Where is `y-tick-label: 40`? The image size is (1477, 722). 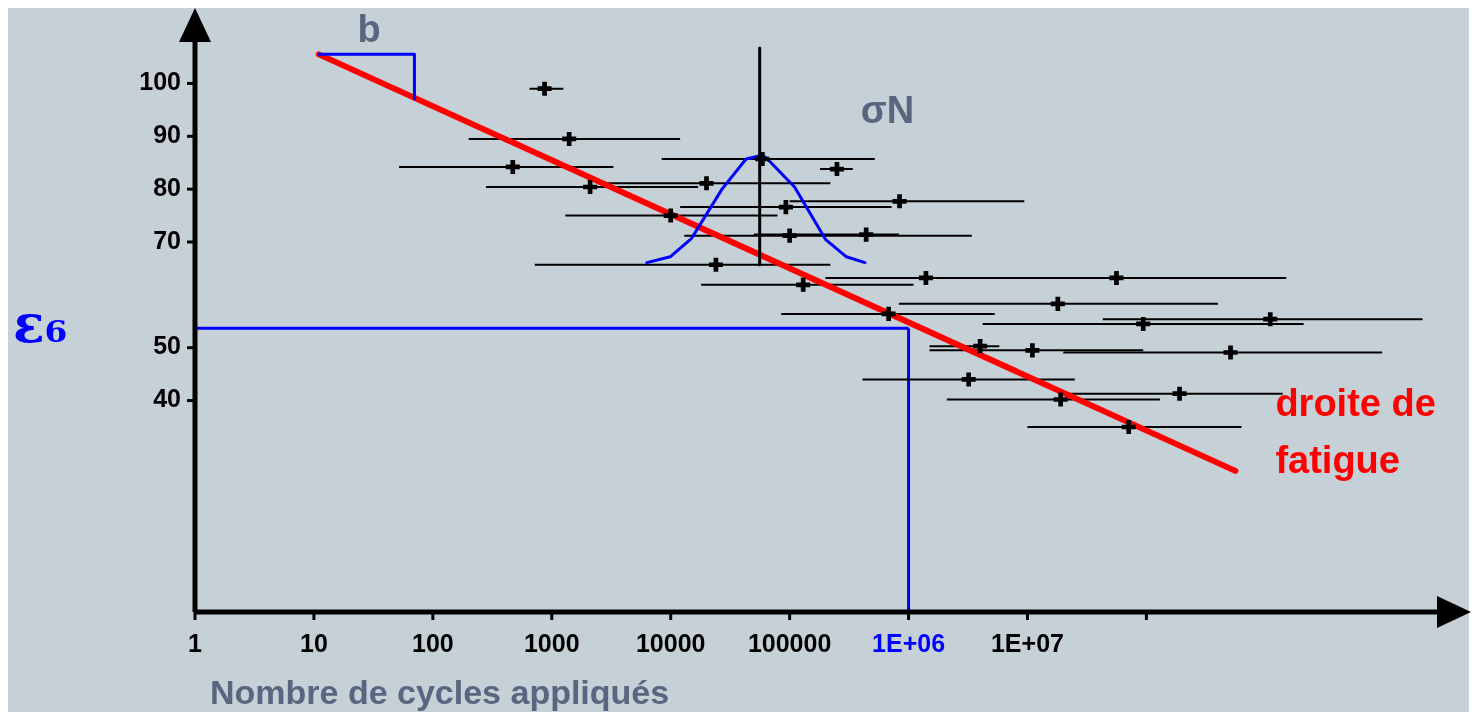
y-tick-label: 40 is located at coordinates (167, 398).